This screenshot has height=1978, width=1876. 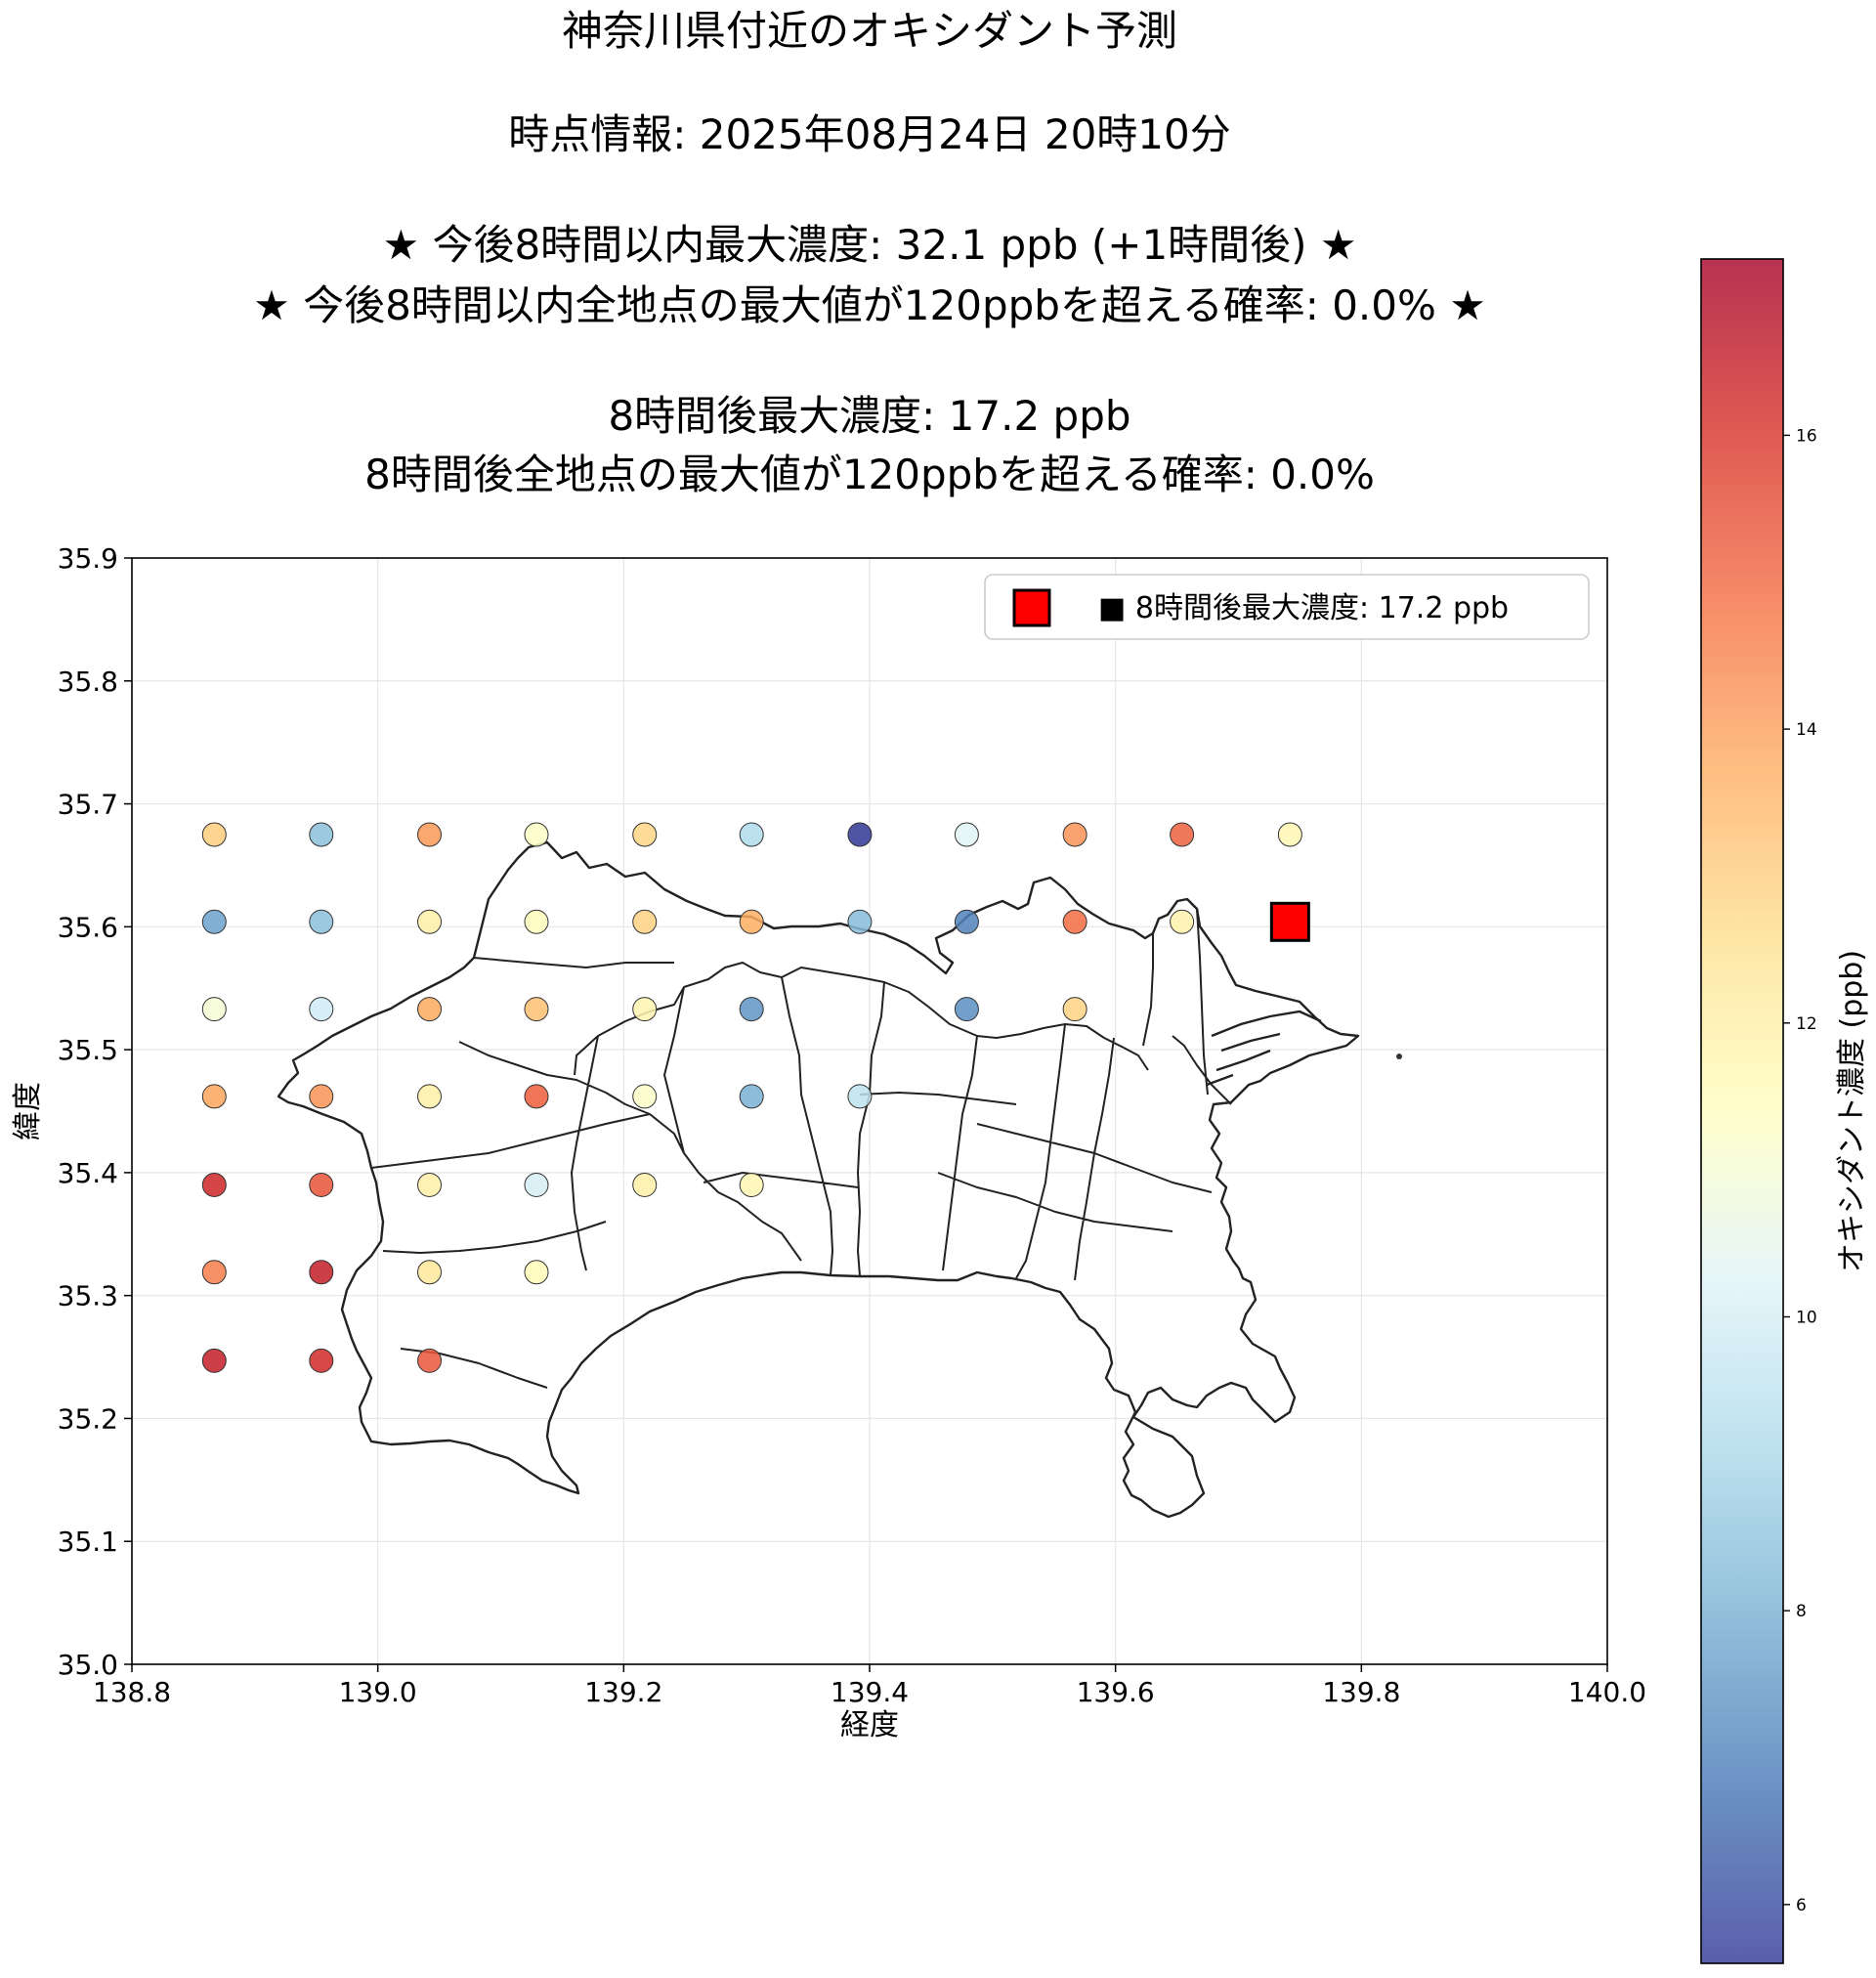 I want to click on colorbar-tick-label: 8, so click(x=1801, y=1611).